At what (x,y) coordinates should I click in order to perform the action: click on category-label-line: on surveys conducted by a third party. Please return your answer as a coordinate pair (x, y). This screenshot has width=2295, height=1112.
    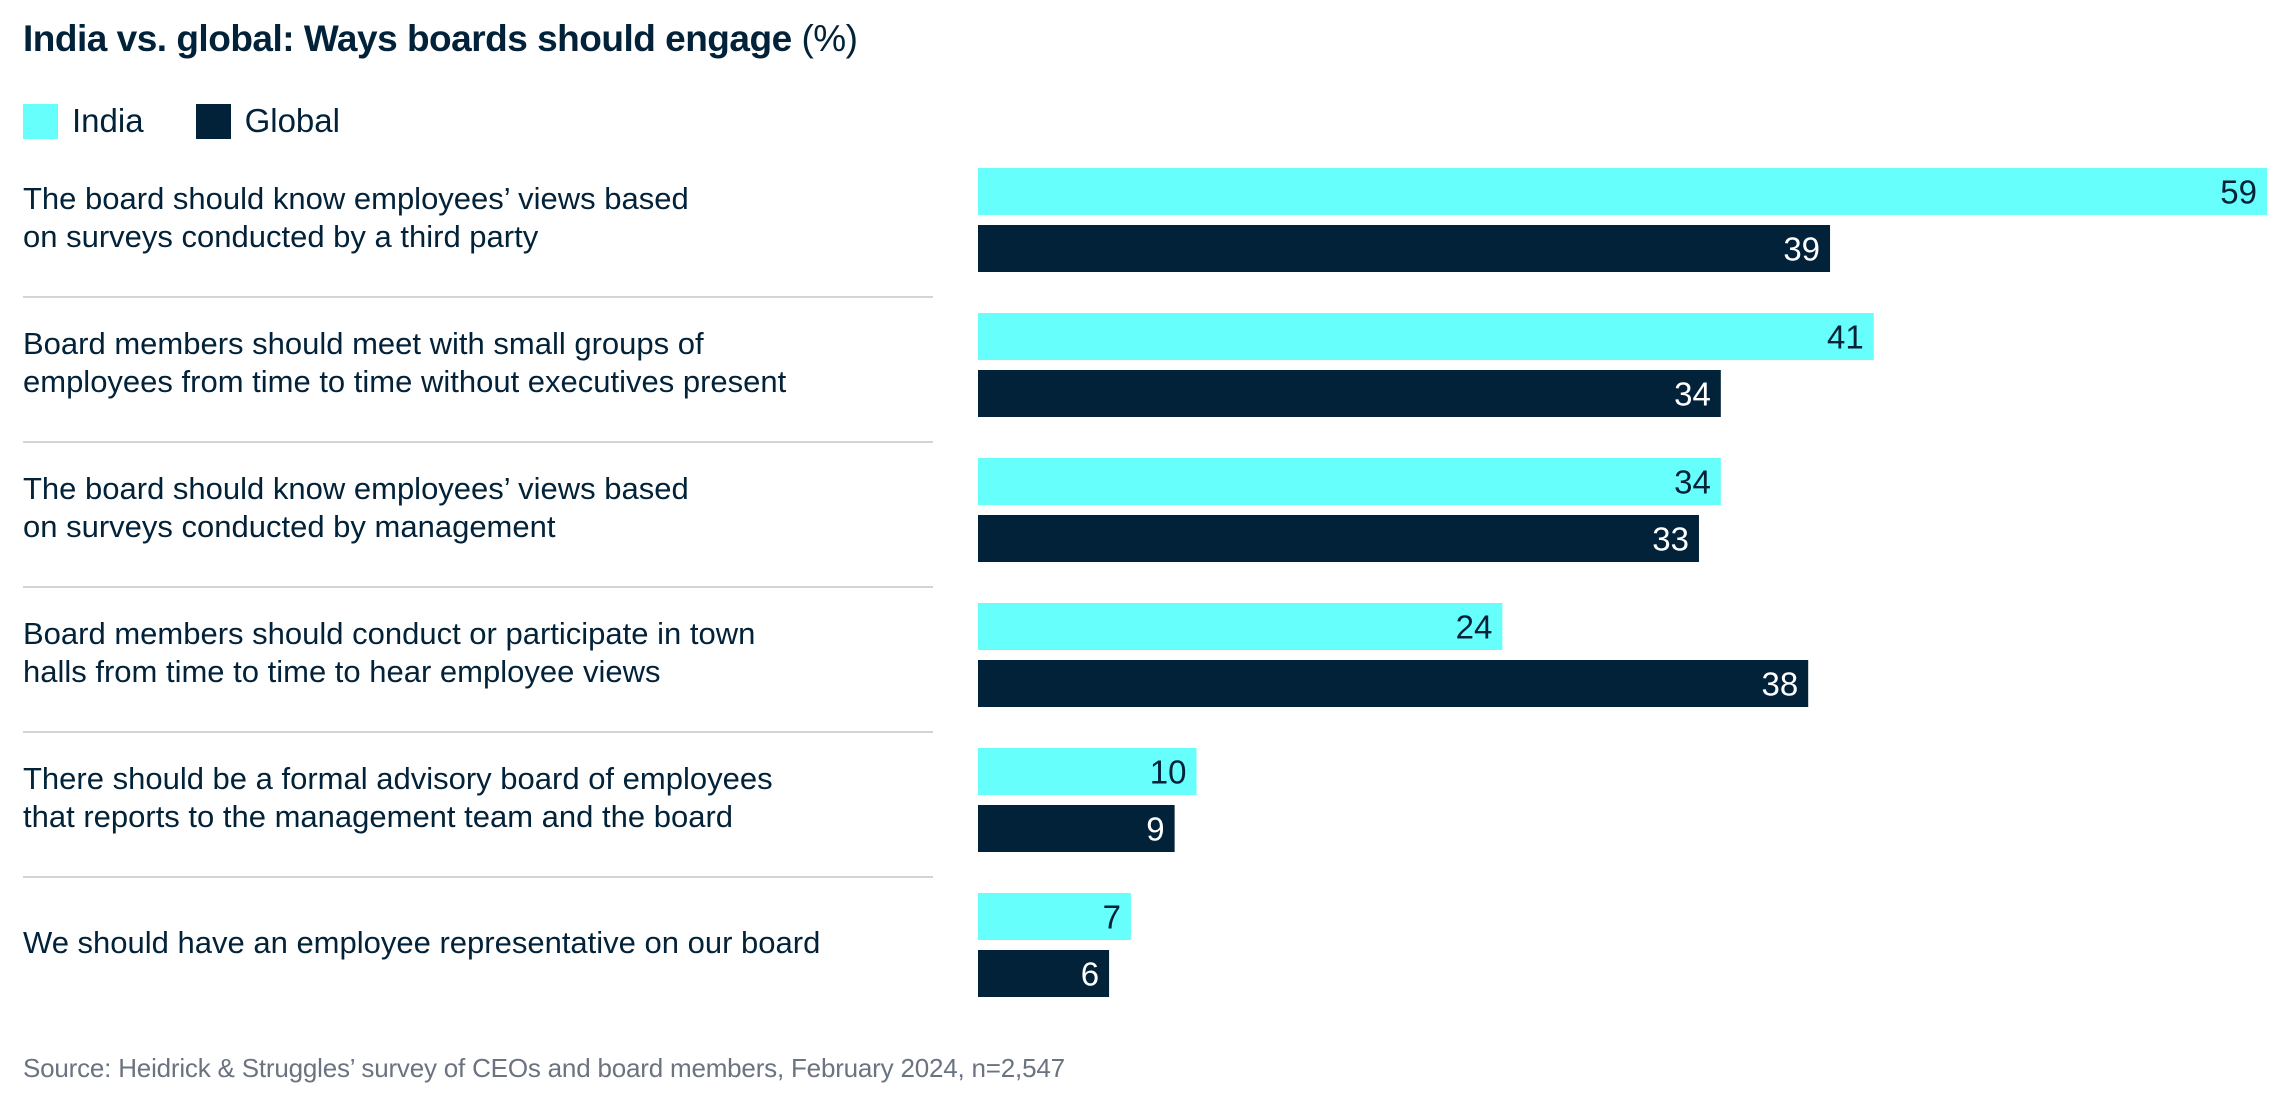
    Looking at the image, I should click on (281, 236).